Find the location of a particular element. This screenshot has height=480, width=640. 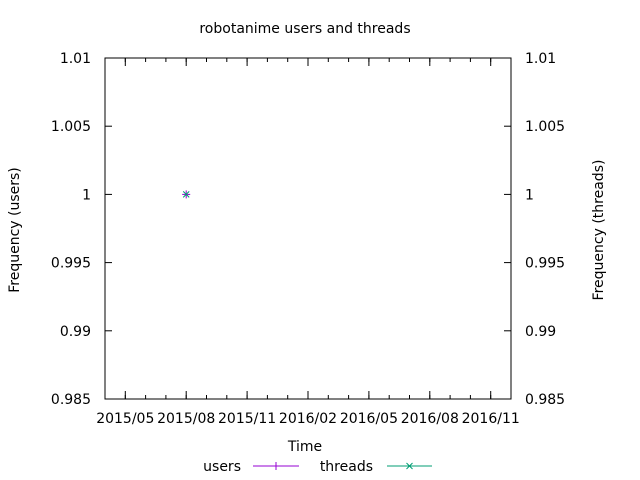

x-tick-label: 2015/08 is located at coordinates (186, 419).